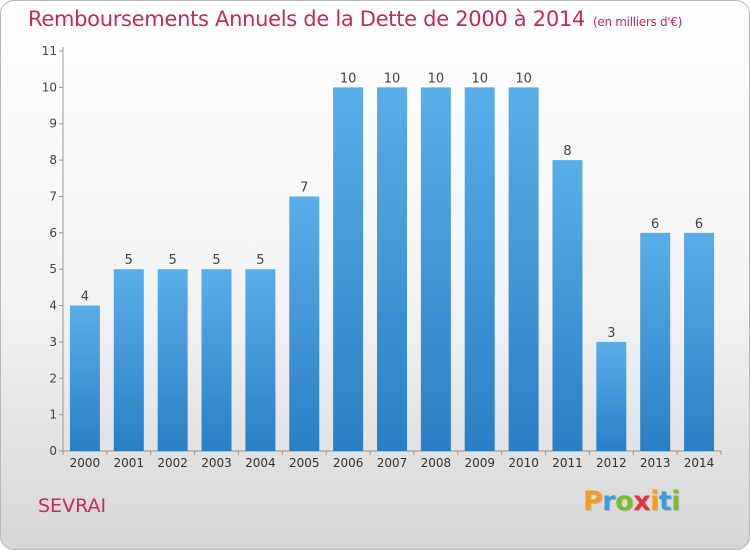 This screenshot has width=750, height=550. Describe the element at coordinates (593, 501) in the screenshot. I see `logo-letter: P` at that location.